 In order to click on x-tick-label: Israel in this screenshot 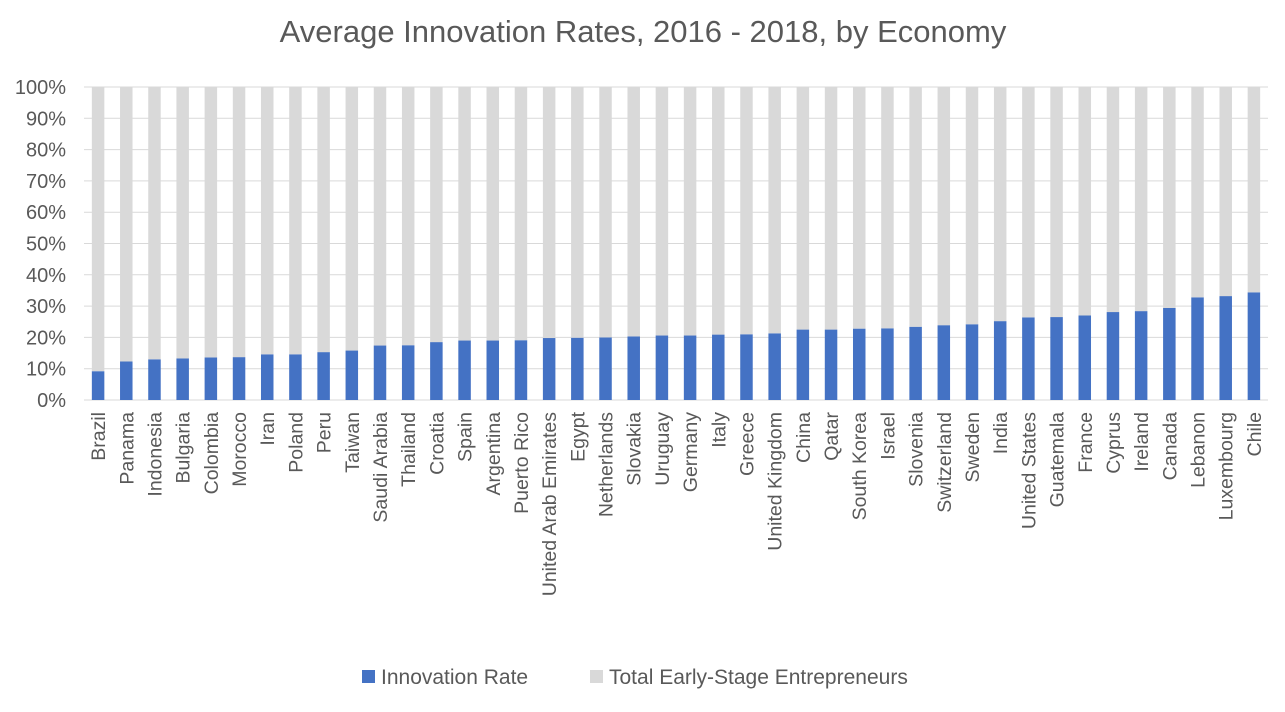, I will do `click(888, 436)`.